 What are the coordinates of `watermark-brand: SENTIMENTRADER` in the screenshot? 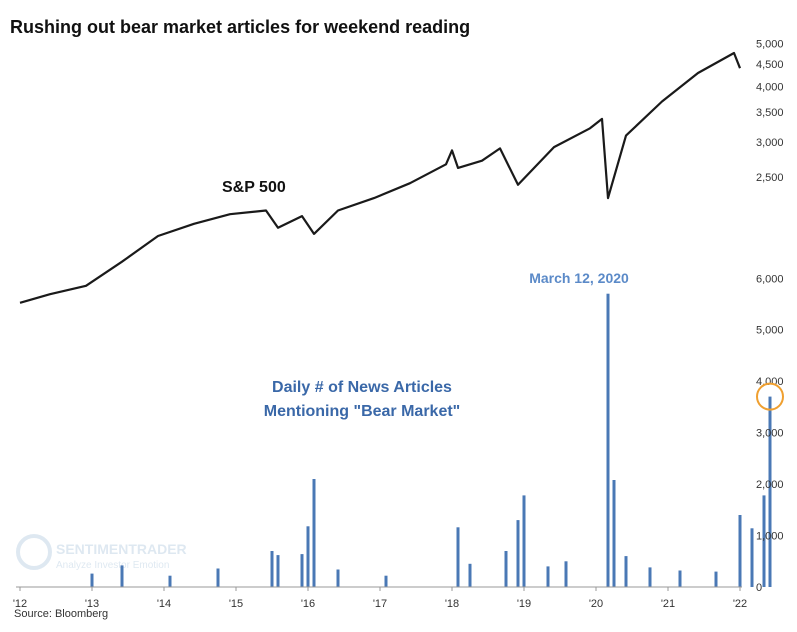 It's located at (121, 549).